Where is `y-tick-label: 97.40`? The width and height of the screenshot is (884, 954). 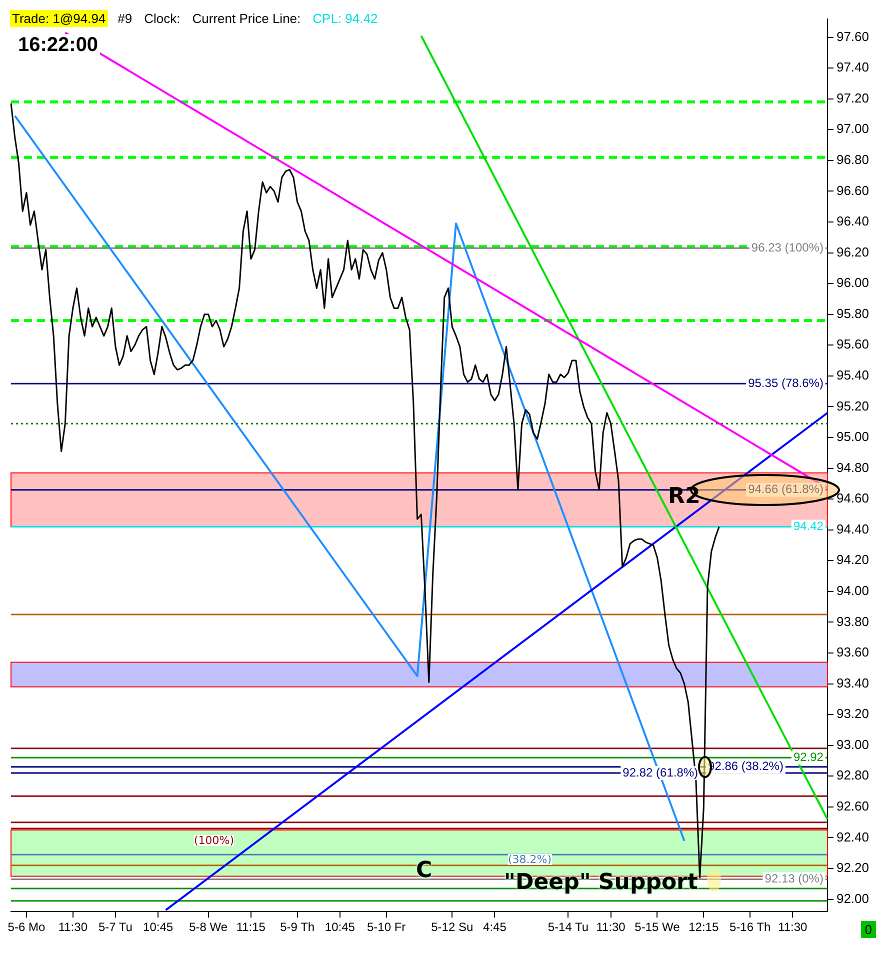
y-tick-label: 97.40 is located at coordinates (853, 67).